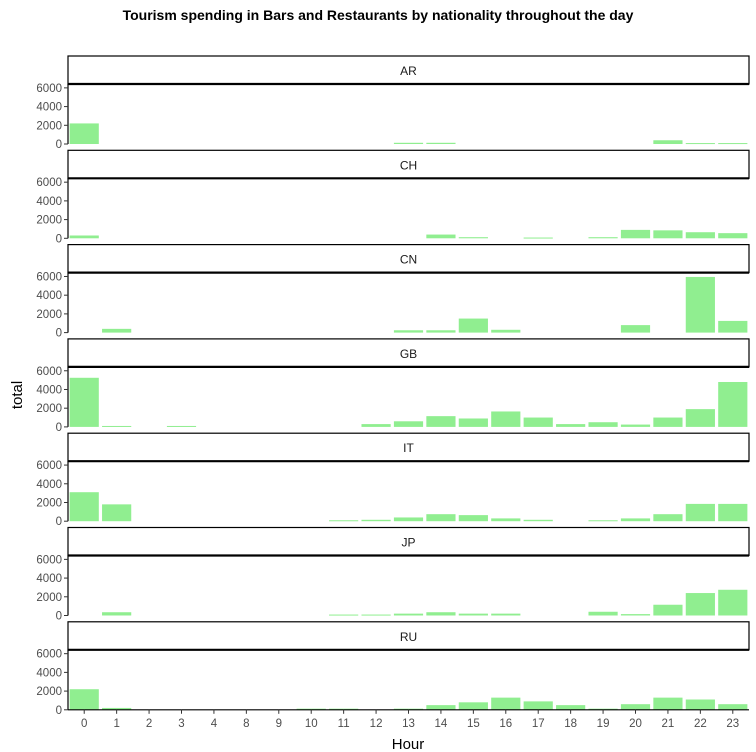 Image resolution: width=756 pixels, height=752 pixels. What do you see at coordinates (408, 354) in the screenshot?
I see `facet-label: GB` at bounding box center [408, 354].